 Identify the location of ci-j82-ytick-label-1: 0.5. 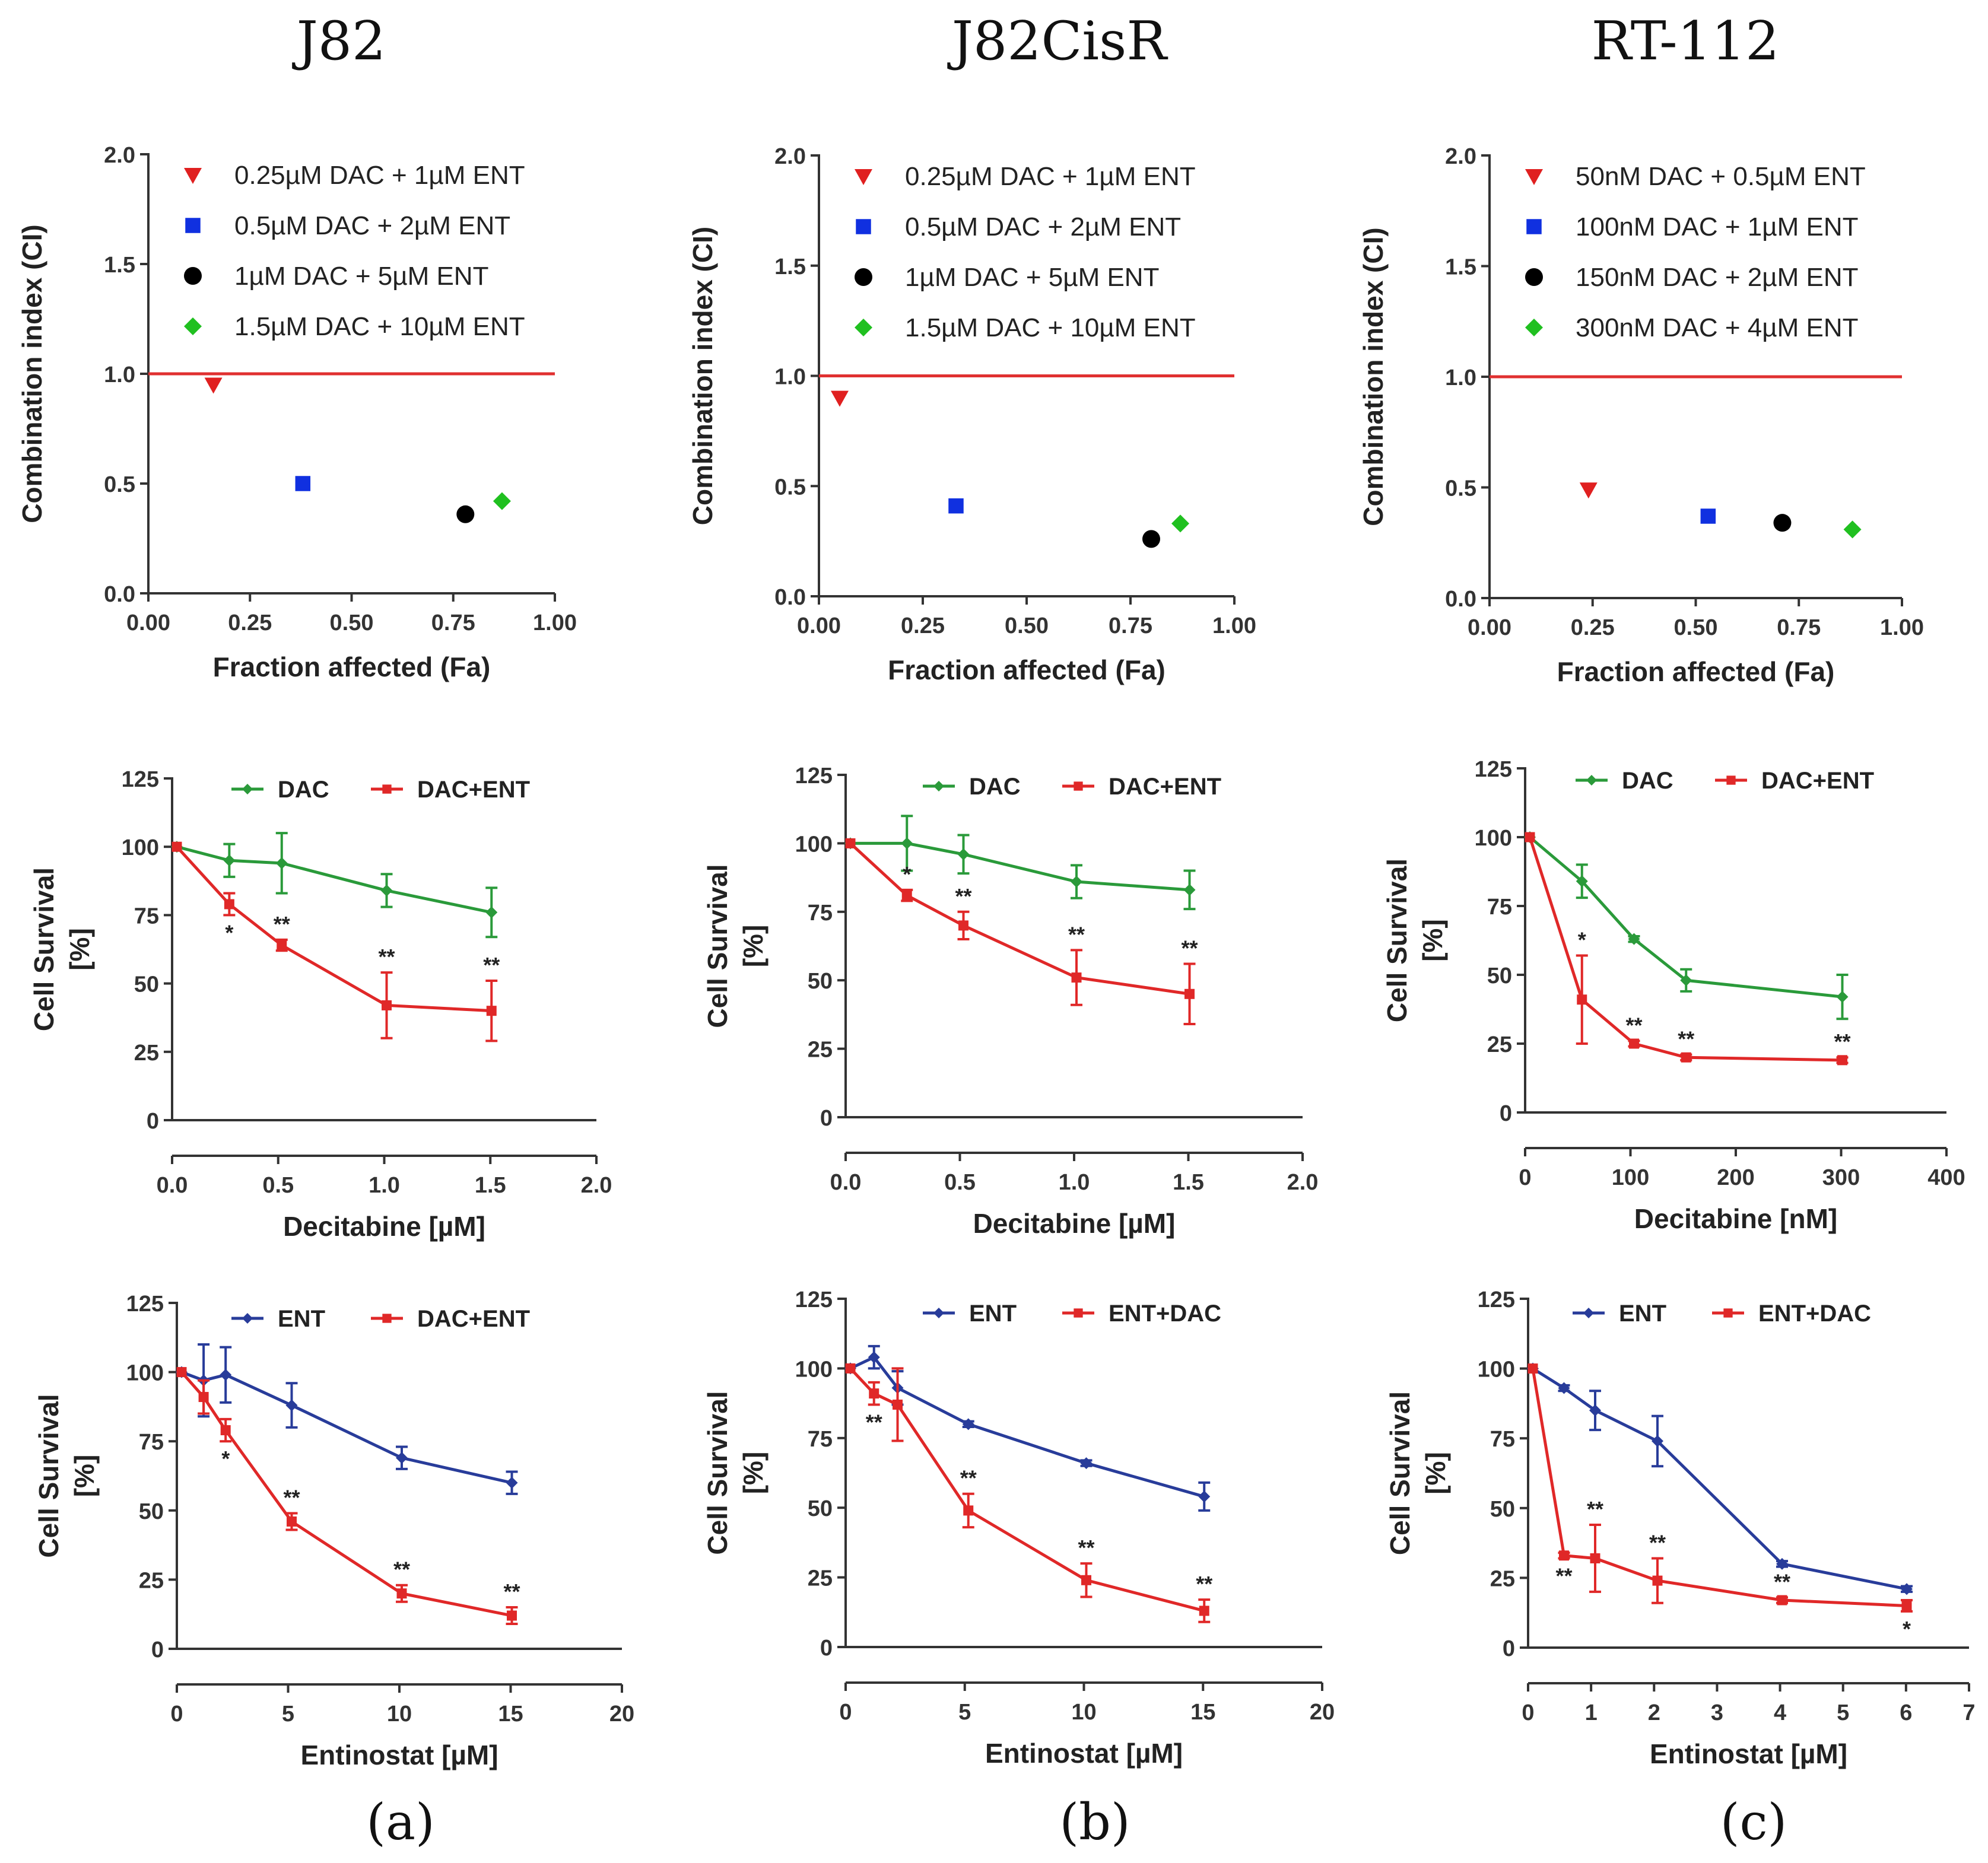
(120, 484).